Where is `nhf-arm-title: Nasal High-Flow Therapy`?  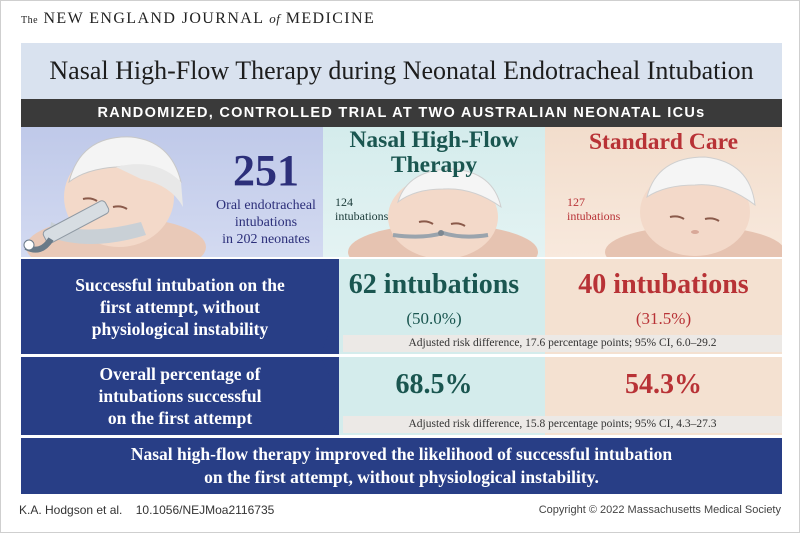
nhf-arm-title: Nasal High-Flow Therapy is located at coordinates (434, 152).